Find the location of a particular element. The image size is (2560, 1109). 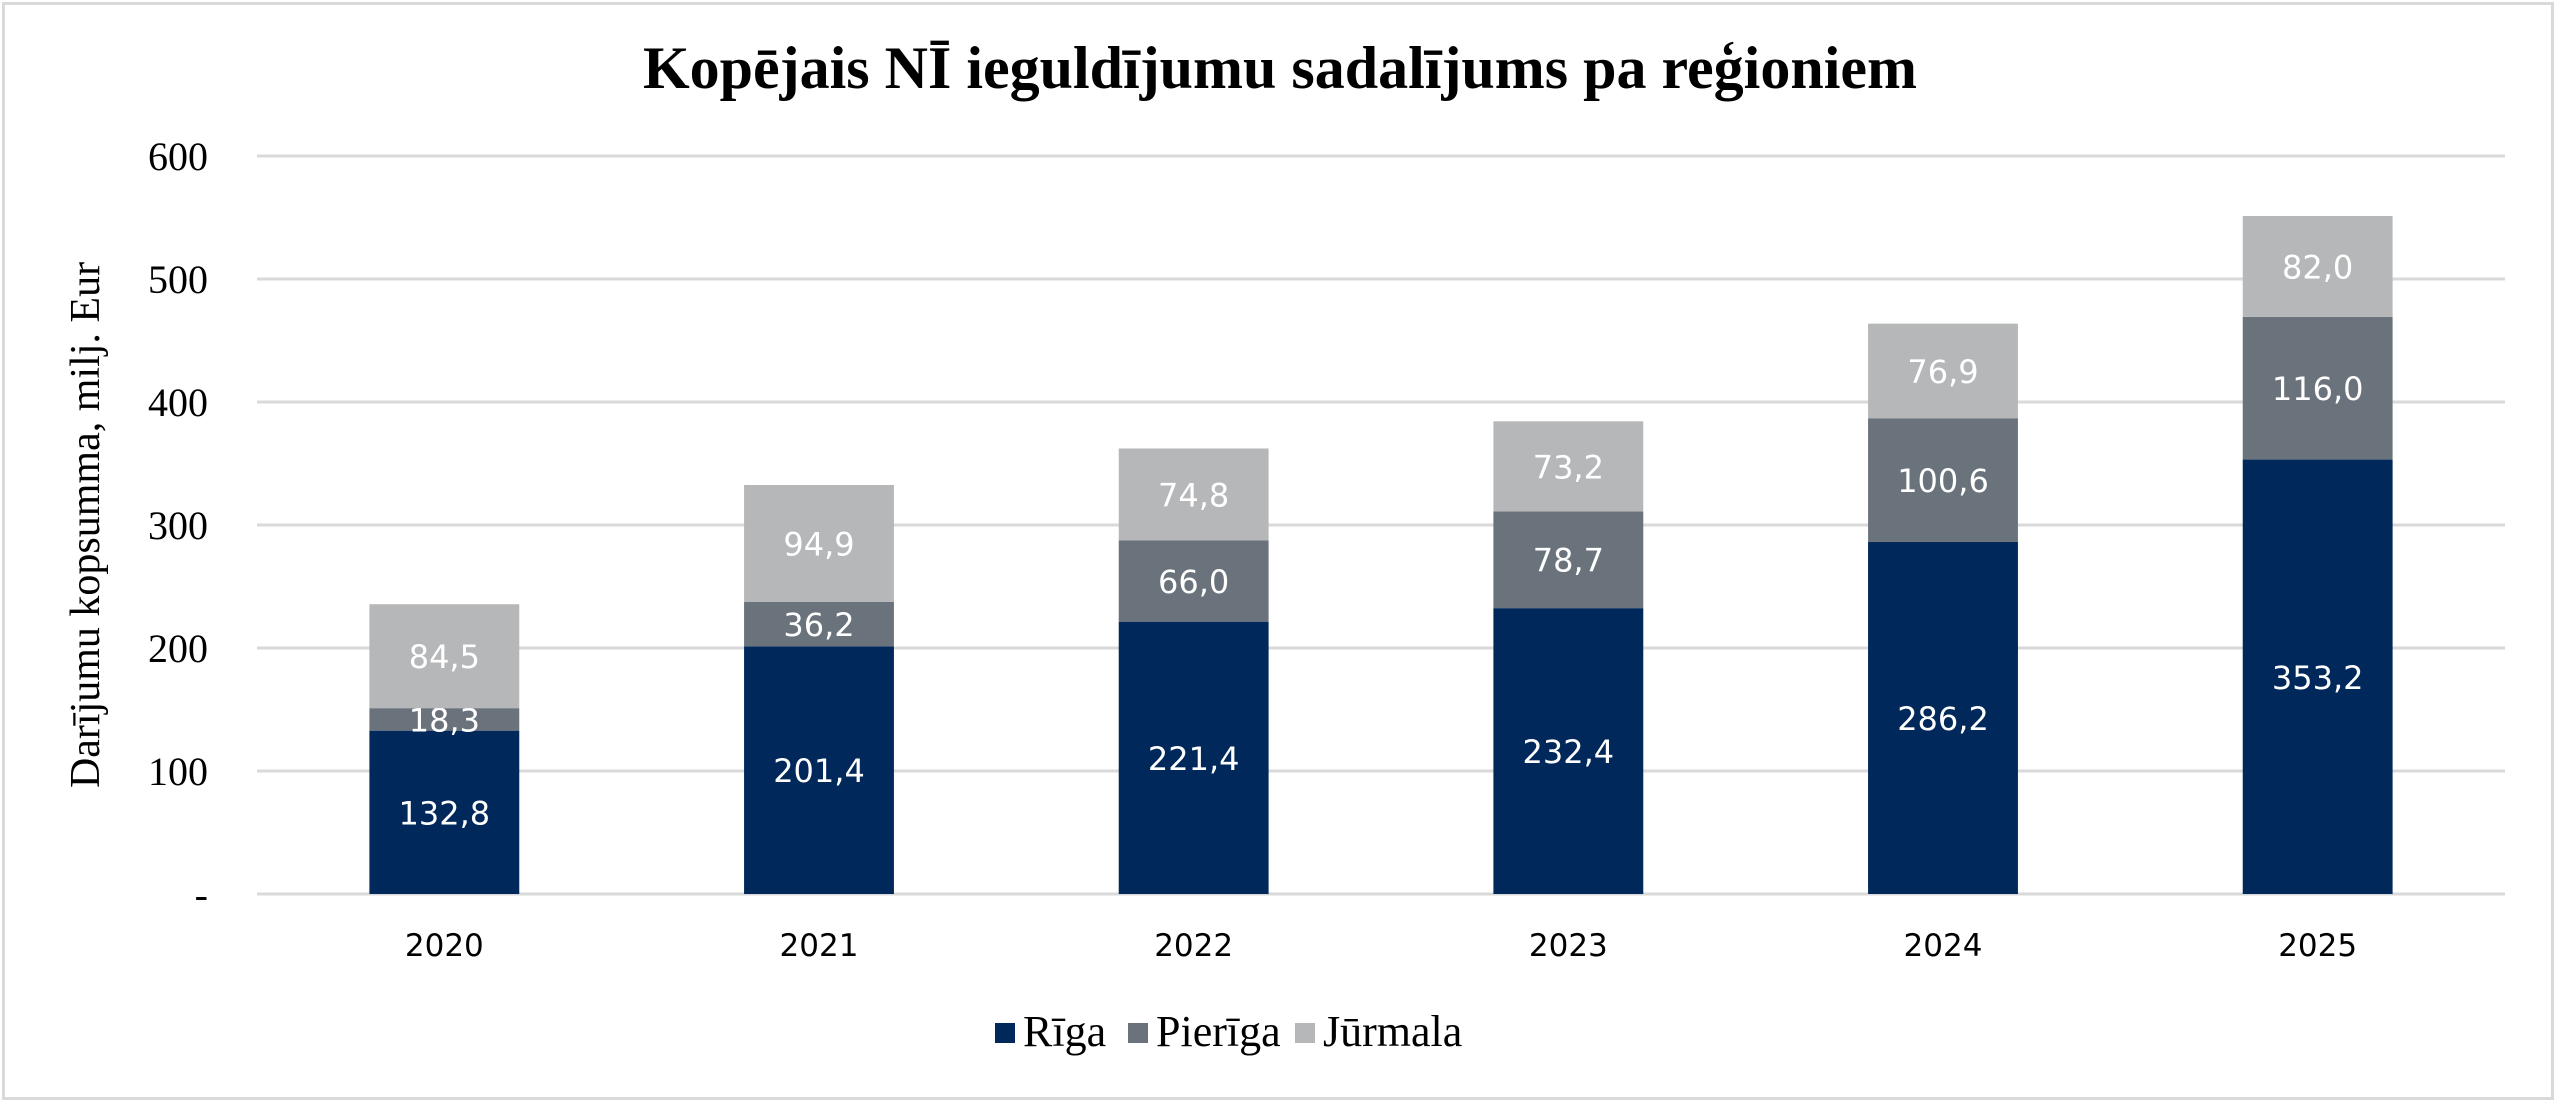

x-tick-label: 2023 is located at coordinates (1568, 946).